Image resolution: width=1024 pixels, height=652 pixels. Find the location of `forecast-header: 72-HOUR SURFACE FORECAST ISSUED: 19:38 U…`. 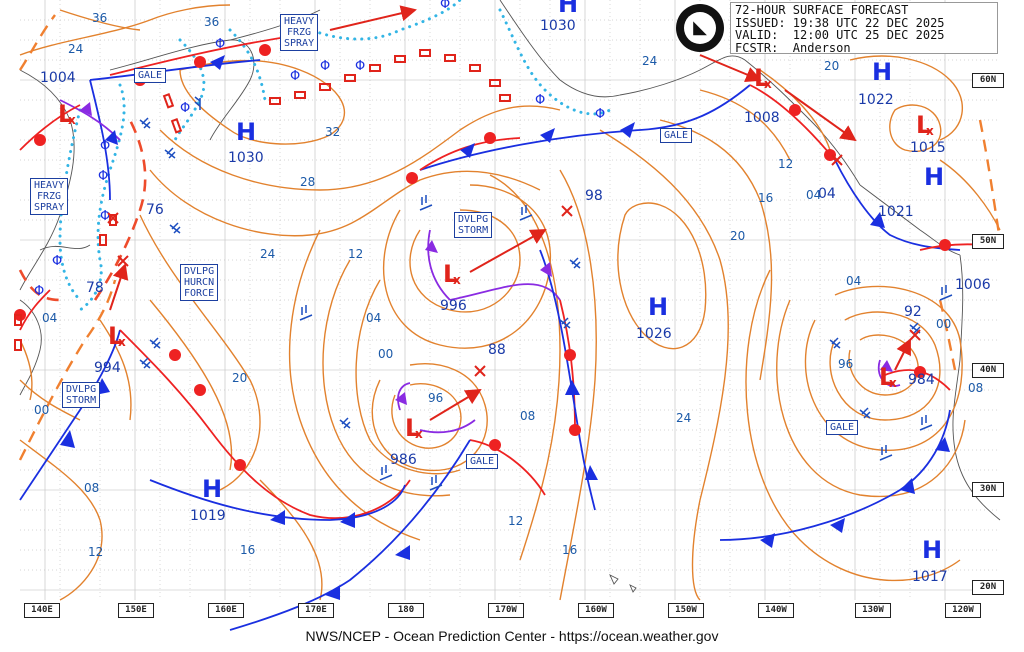

forecast-header: 72-HOUR SURFACE FORECAST ISSUED: 19:38 U… is located at coordinates (864, 28).